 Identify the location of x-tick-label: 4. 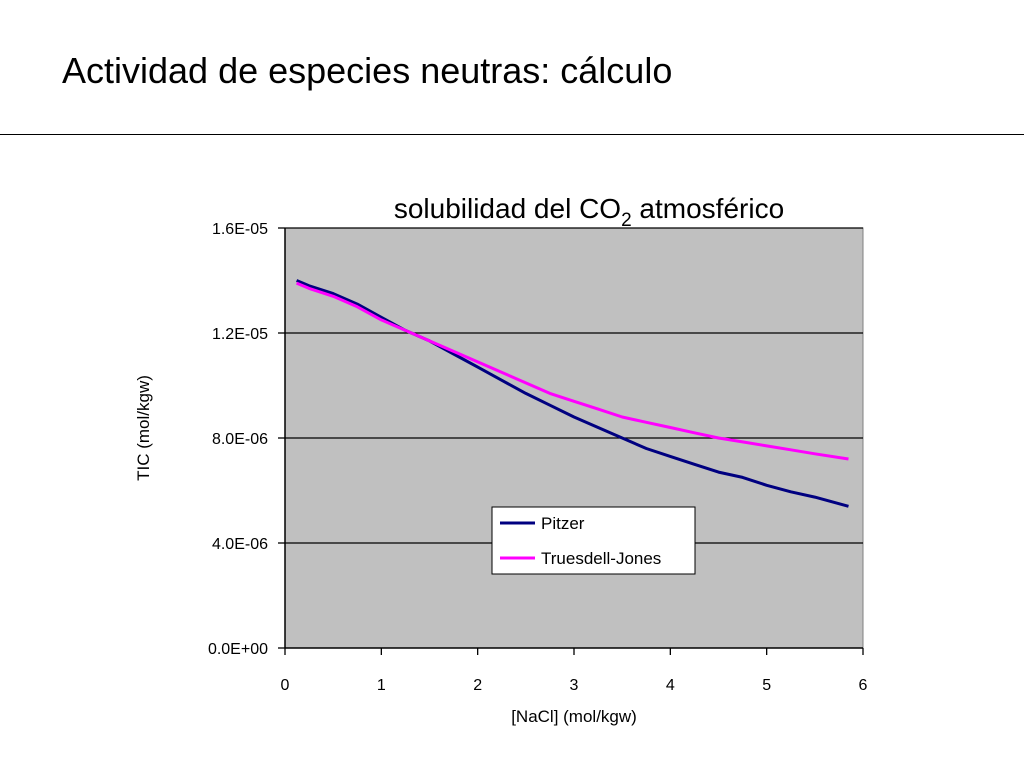
(670, 685).